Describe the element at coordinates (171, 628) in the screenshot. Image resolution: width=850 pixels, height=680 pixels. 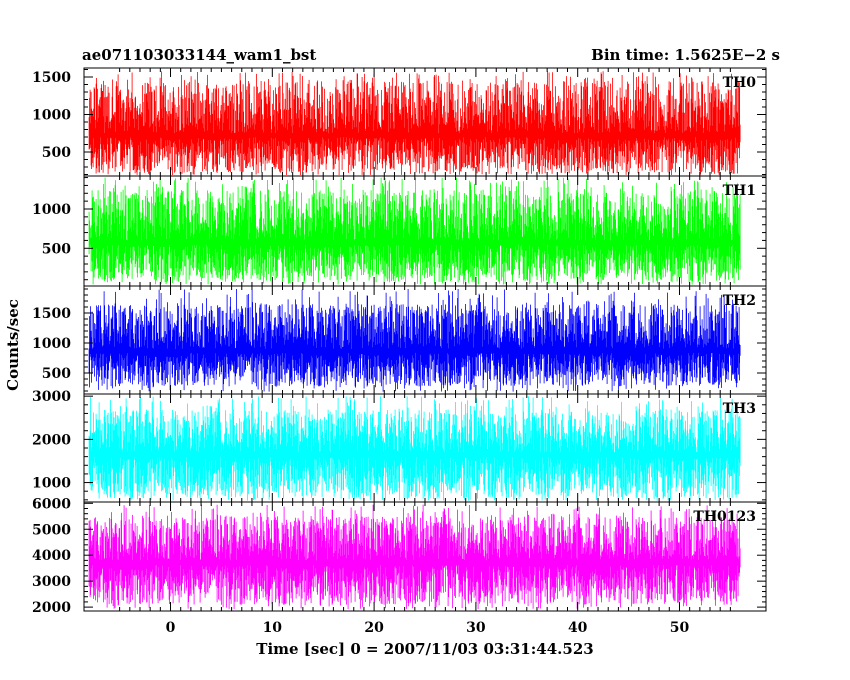
I see `x-tick-label: 0` at that location.